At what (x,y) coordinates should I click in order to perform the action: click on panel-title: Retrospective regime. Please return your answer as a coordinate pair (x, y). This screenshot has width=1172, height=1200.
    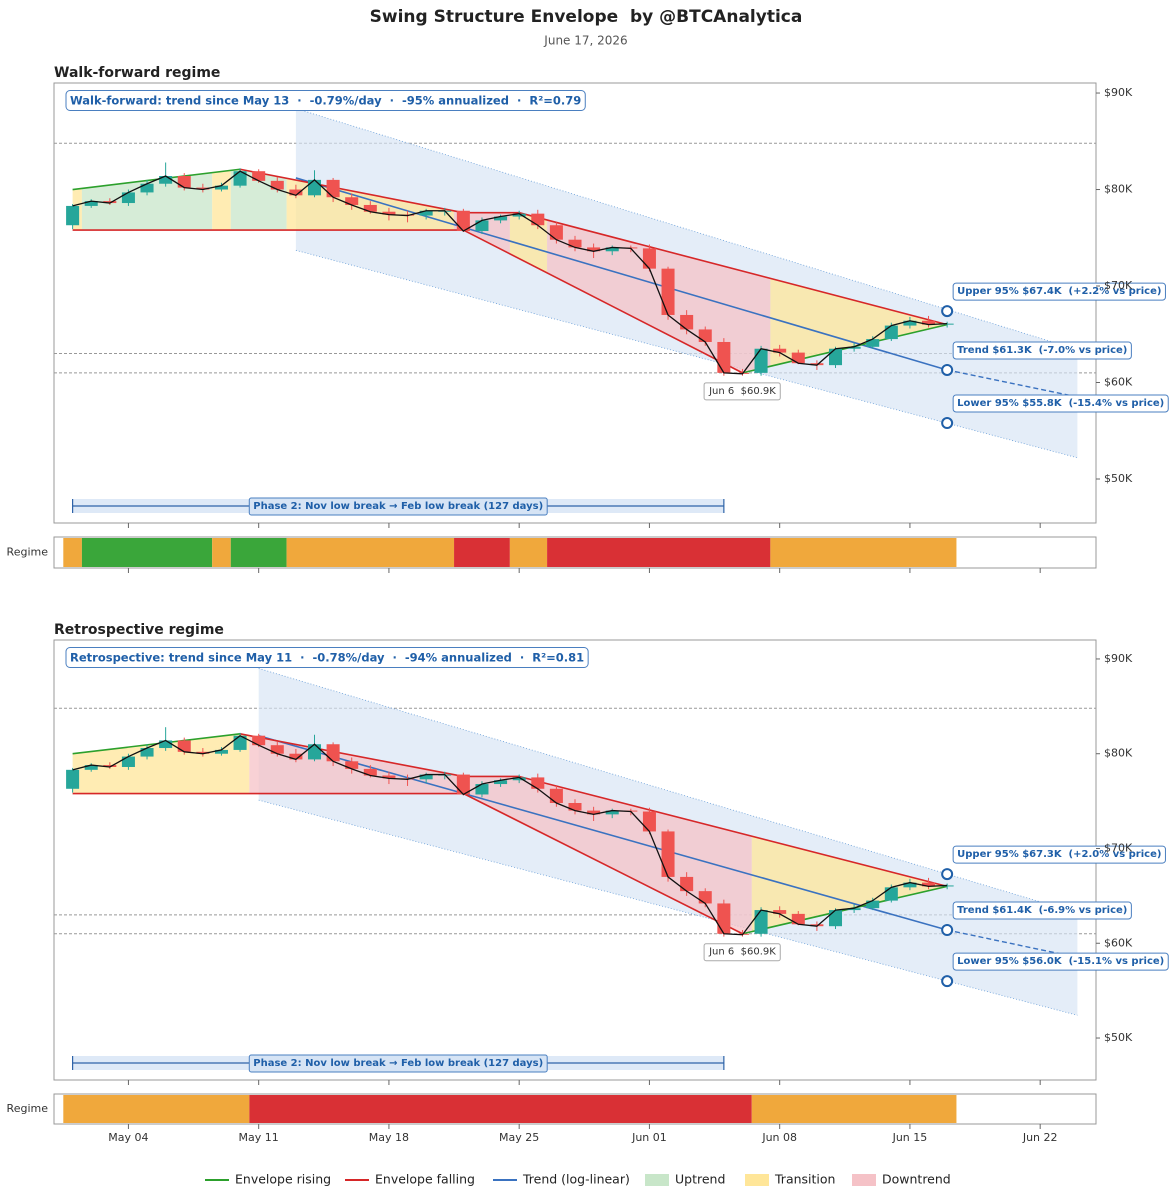
    Looking at the image, I should click on (139, 630).